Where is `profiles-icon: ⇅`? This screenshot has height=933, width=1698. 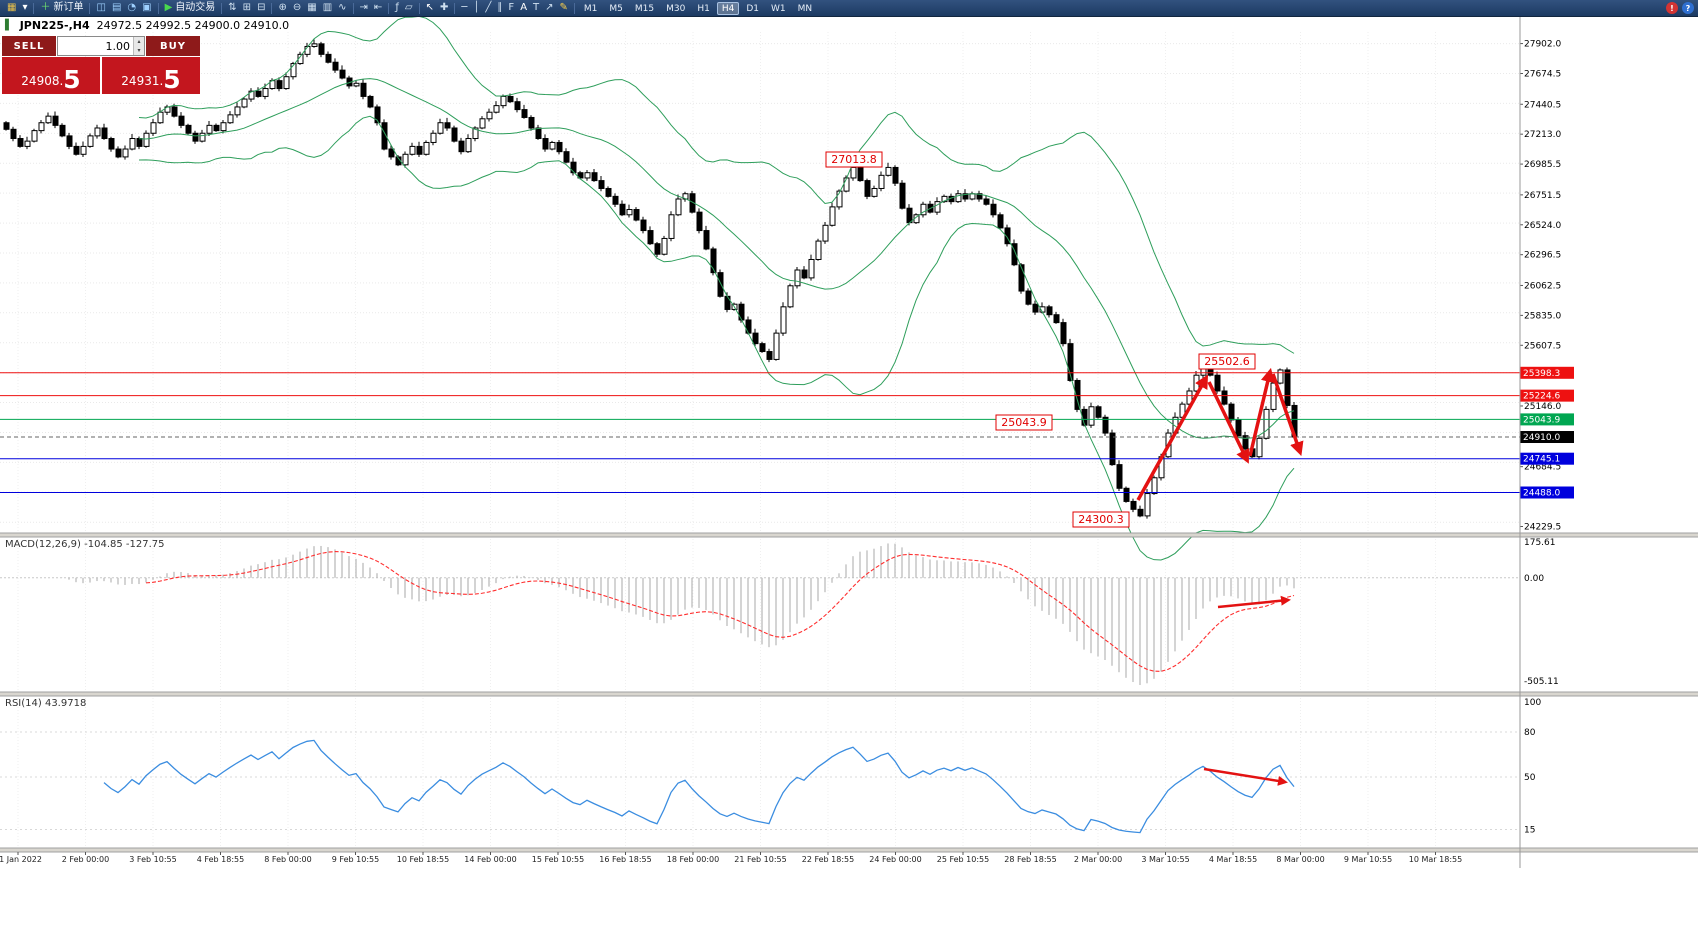 profiles-icon: ⇅ is located at coordinates (232, 8).